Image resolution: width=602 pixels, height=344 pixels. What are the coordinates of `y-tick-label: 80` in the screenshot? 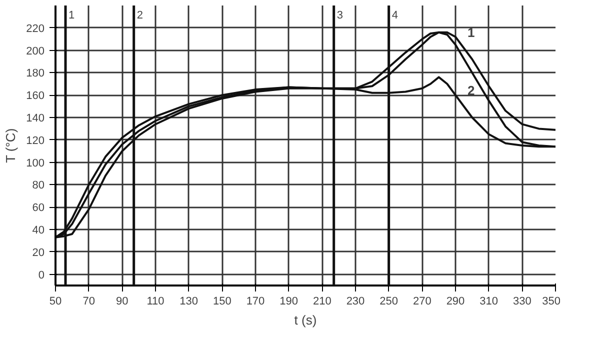 It's located at (38, 186).